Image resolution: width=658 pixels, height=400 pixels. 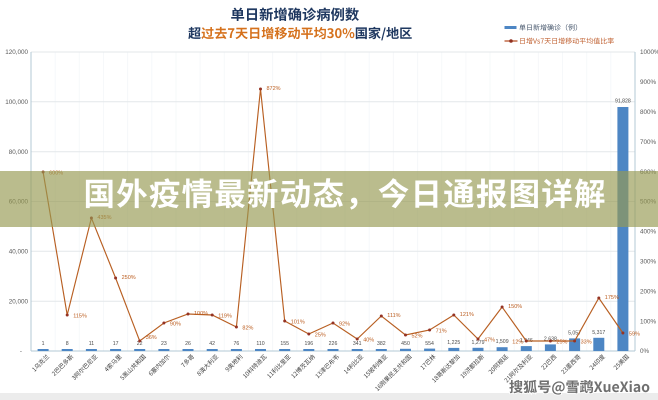 I want to click on svg-text: 8, so click(x=67, y=344).